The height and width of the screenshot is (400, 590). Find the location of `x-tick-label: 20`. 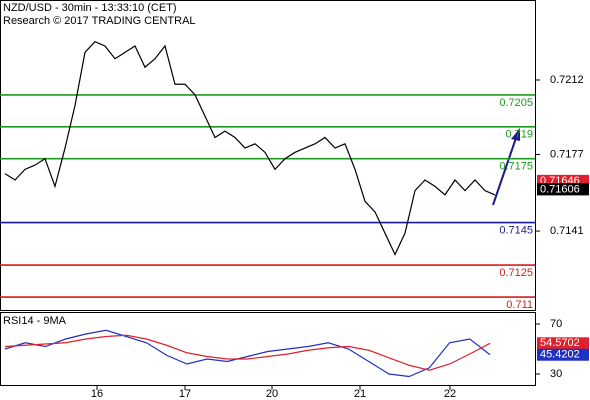

x-tick-label: 20 is located at coordinates (272, 394).